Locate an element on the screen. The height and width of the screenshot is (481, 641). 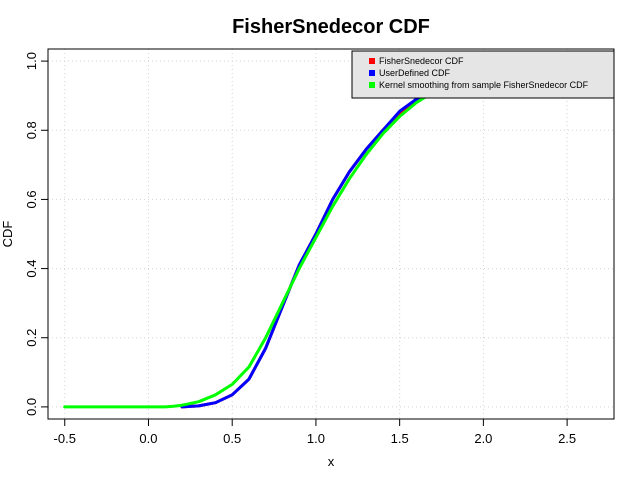
y-tick-label: 1.0 is located at coordinates (31, 61).